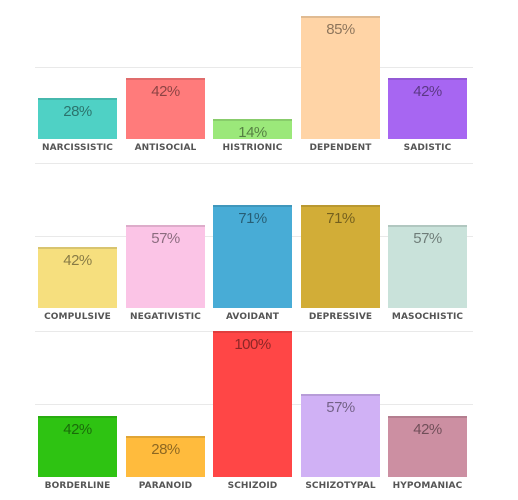  Describe the element at coordinates (165, 486) in the screenshot. I see `category-label-paranoid: PARANOID` at that location.